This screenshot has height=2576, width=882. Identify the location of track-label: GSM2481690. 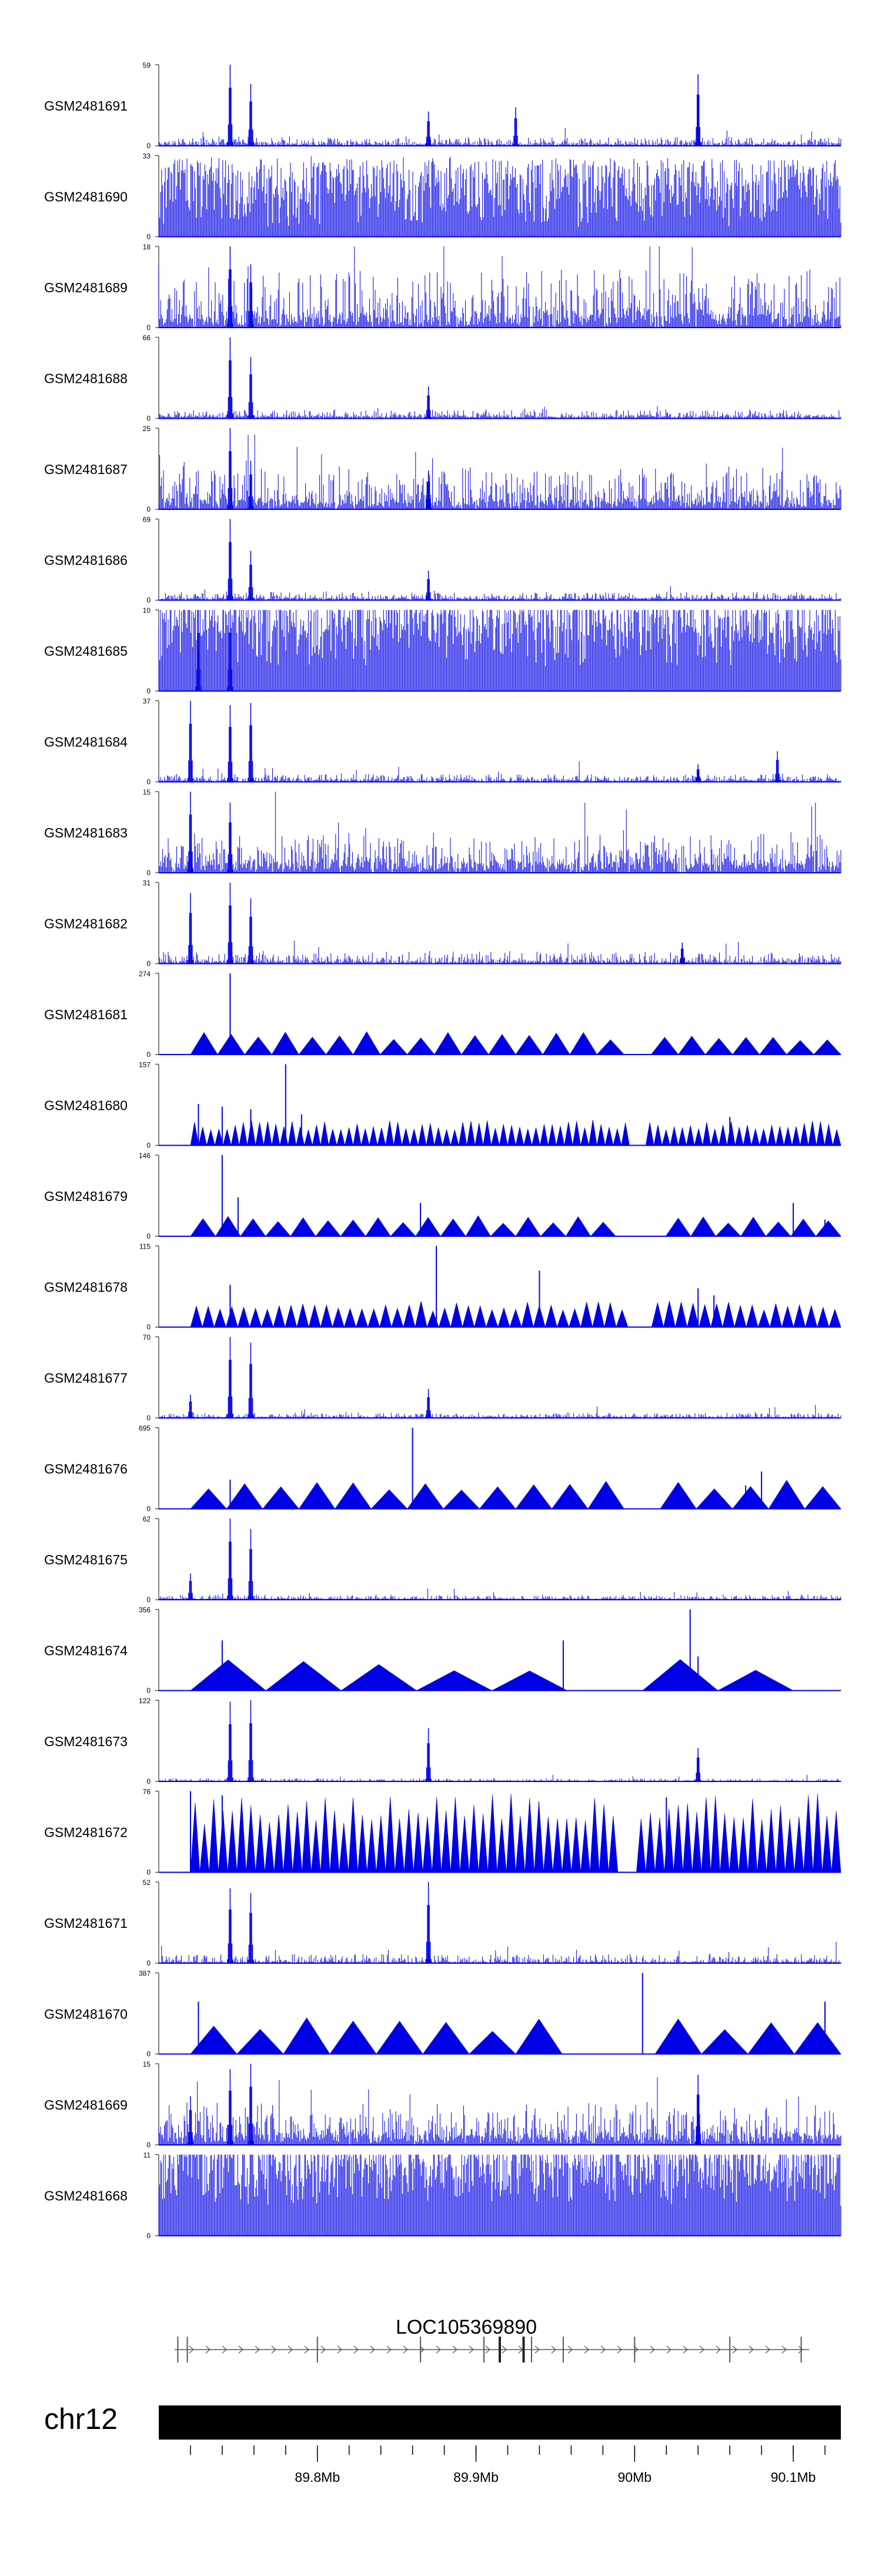
(86, 197).